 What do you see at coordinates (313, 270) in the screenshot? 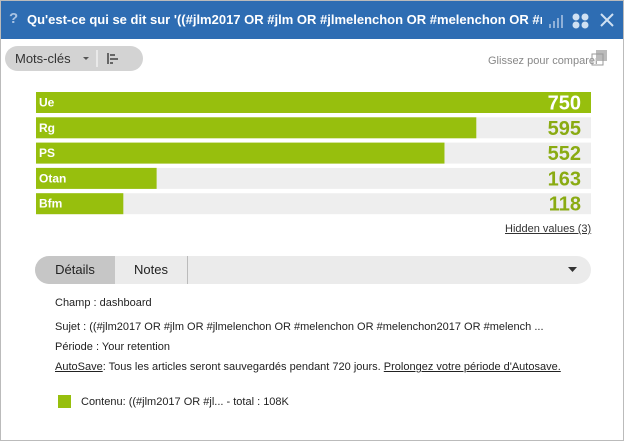
I see `tab-bar: Détails Notes` at bounding box center [313, 270].